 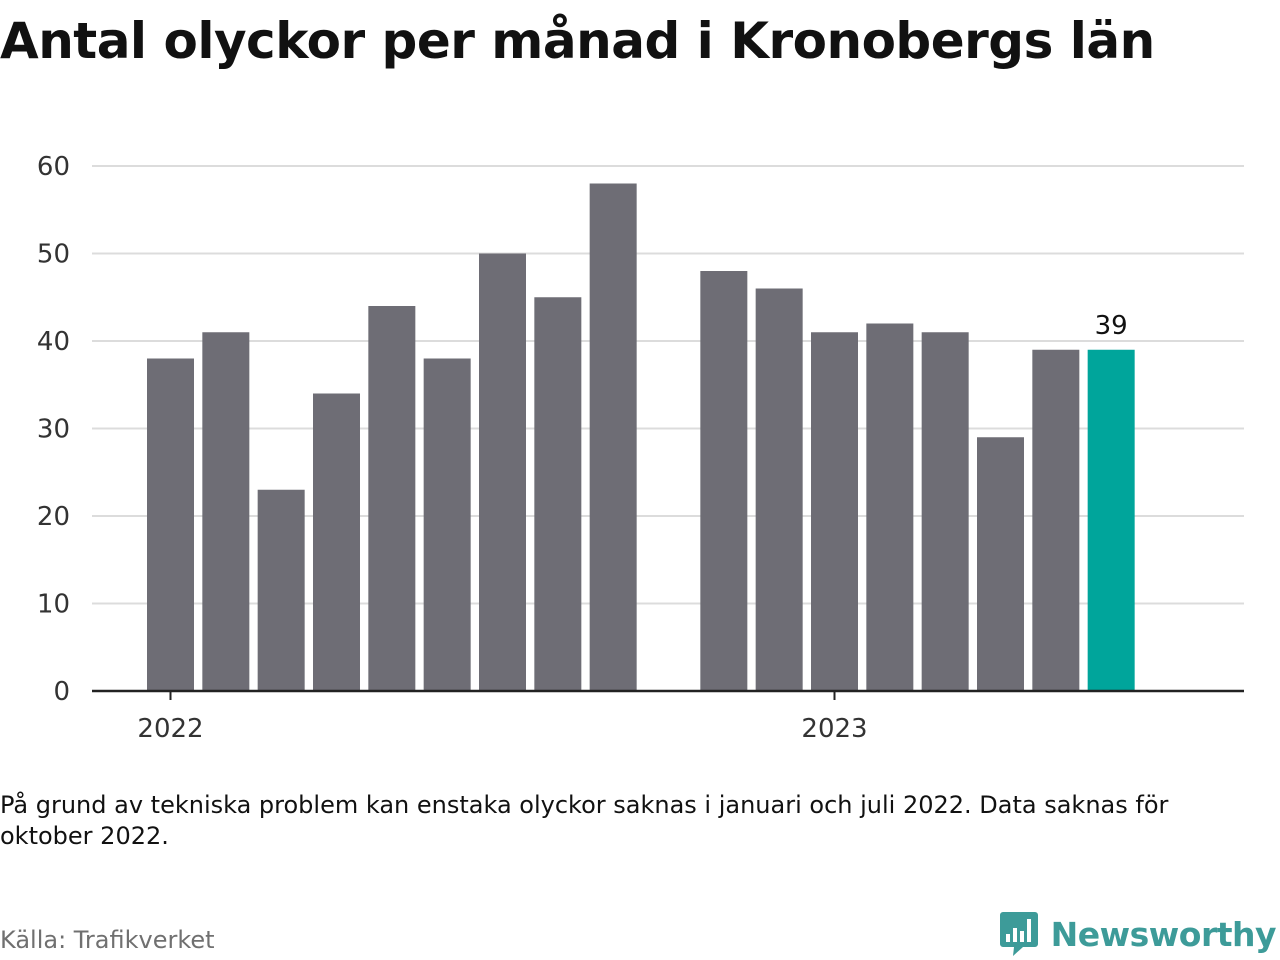 What do you see at coordinates (53, 605) in the screenshot?
I see `y-tick-label: 10` at bounding box center [53, 605].